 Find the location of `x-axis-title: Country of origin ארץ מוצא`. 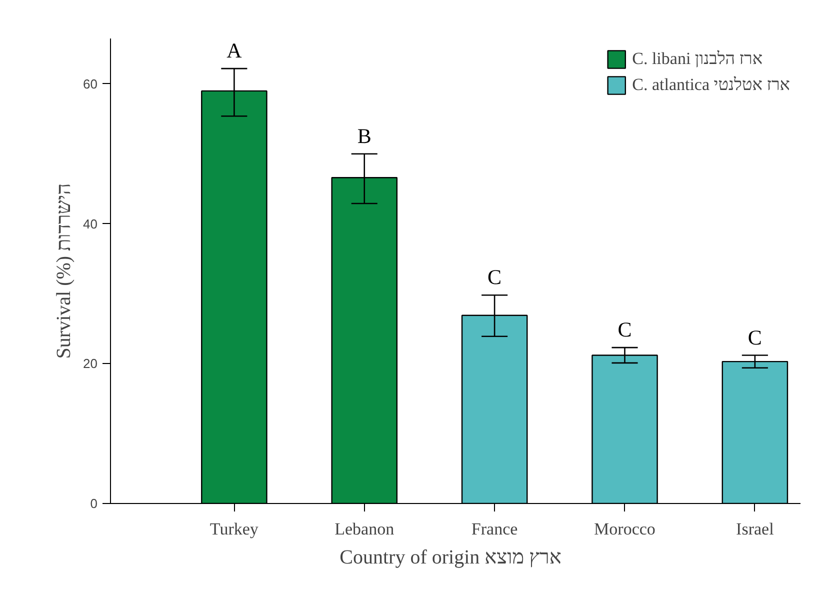

x-axis-title: Country of origin ארץ מוצא is located at coordinates (451, 557).